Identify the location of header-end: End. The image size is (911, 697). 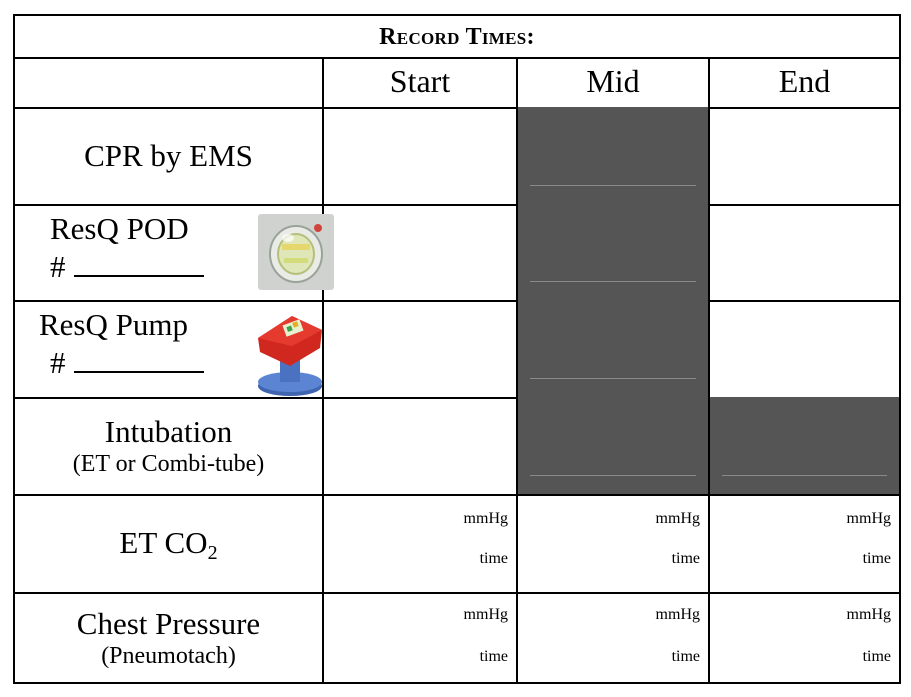
(804, 81).